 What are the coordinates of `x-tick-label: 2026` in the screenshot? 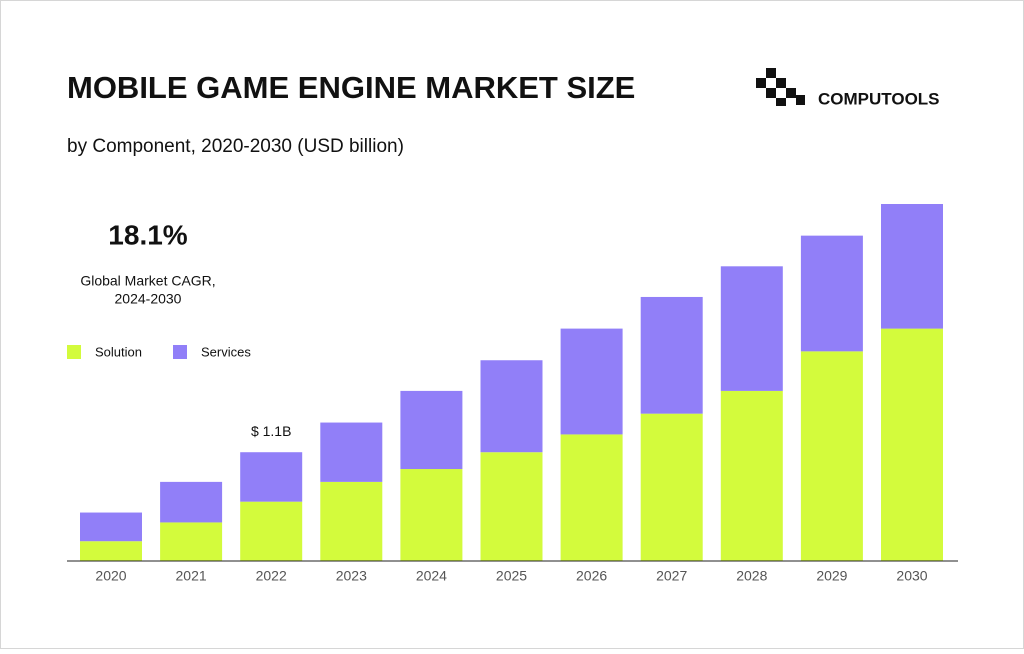 It's located at (591, 576).